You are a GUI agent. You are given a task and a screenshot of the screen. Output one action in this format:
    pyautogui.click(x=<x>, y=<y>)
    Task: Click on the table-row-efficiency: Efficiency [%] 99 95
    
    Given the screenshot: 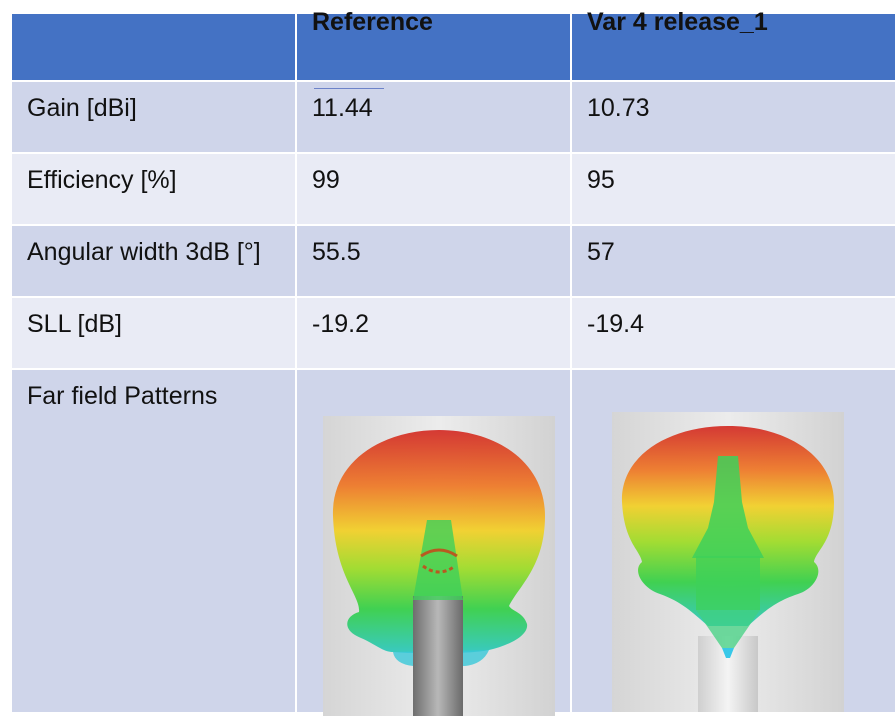 What is the action you would take?
    pyautogui.click(x=452, y=189)
    